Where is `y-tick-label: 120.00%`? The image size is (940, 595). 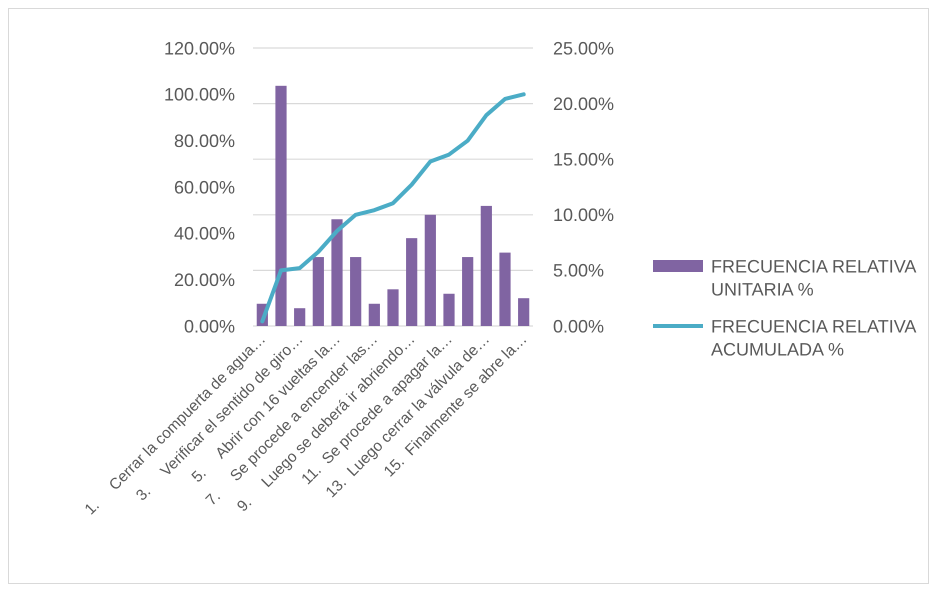 y-tick-label: 120.00% is located at coordinates (199, 48).